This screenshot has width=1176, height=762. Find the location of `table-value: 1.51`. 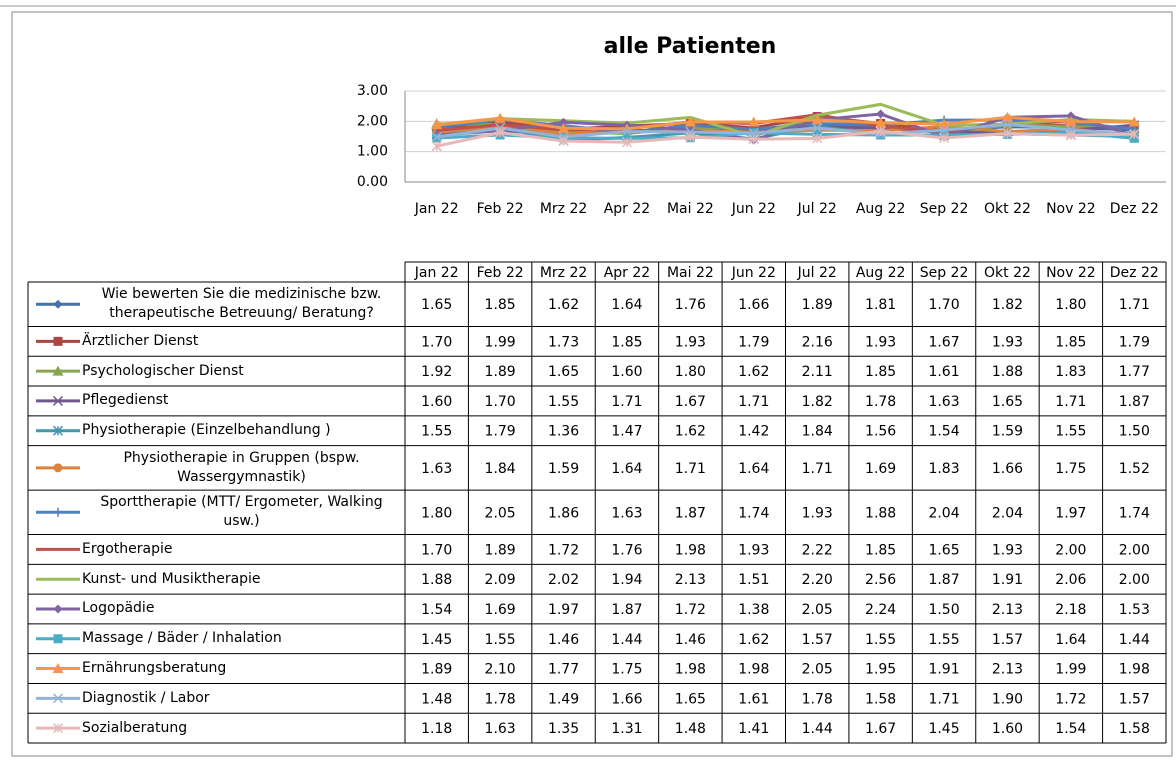

table-value: 1.51 is located at coordinates (753, 580).